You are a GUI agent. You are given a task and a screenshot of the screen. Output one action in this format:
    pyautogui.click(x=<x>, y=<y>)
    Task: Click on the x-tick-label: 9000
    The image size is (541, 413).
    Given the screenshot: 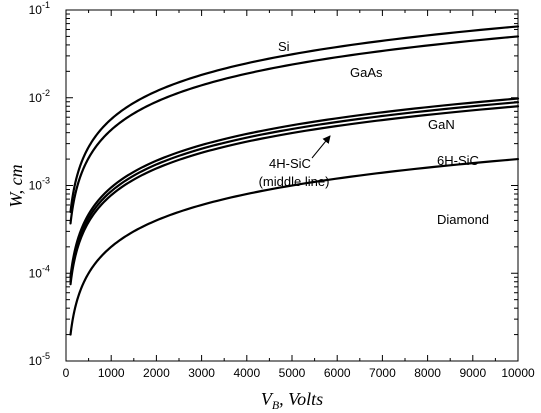 What is the action you would take?
    pyautogui.click(x=472, y=373)
    